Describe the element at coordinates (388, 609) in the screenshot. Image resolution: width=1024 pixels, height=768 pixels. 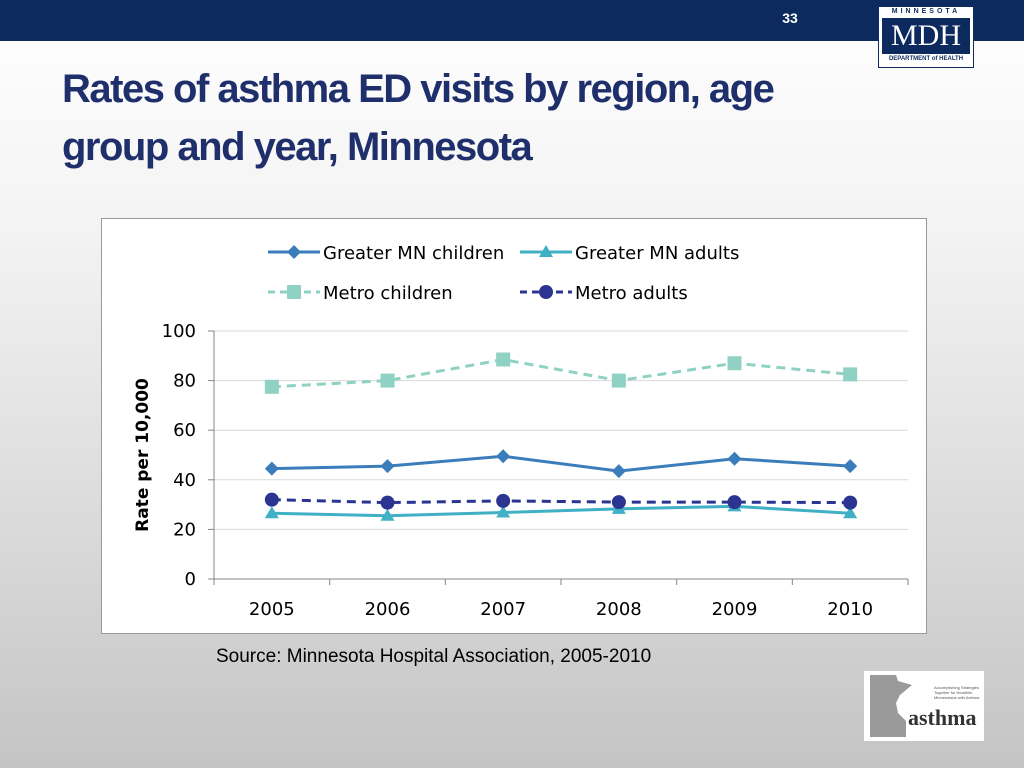
I see `x-tick-label: 2006` at that location.